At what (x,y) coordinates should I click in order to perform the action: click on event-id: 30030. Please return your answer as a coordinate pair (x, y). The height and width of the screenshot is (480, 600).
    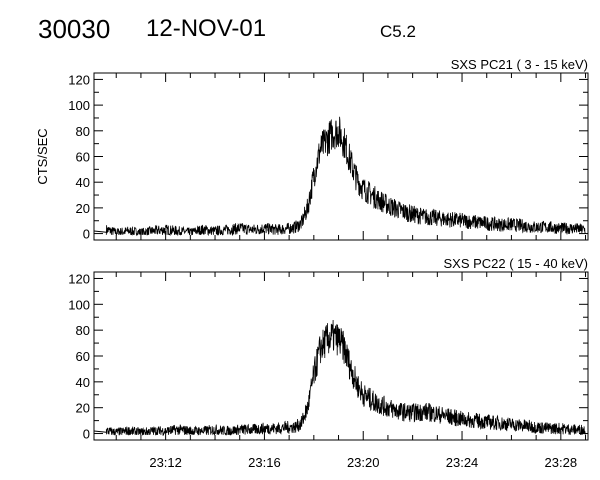
    Looking at the image, I should click on (74, 29).